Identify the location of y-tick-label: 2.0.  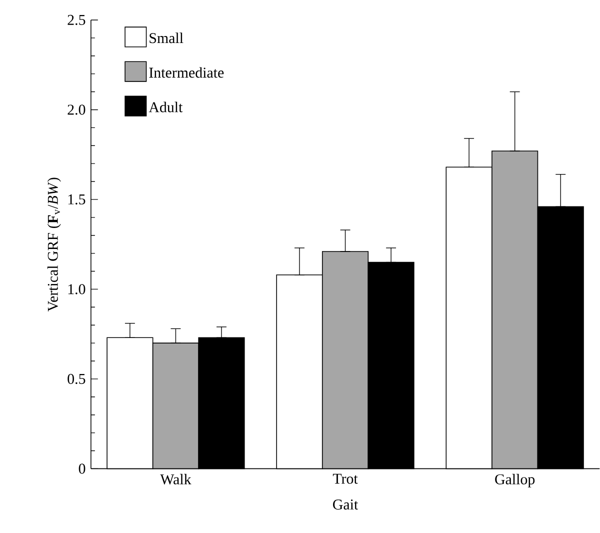
(77, 109).